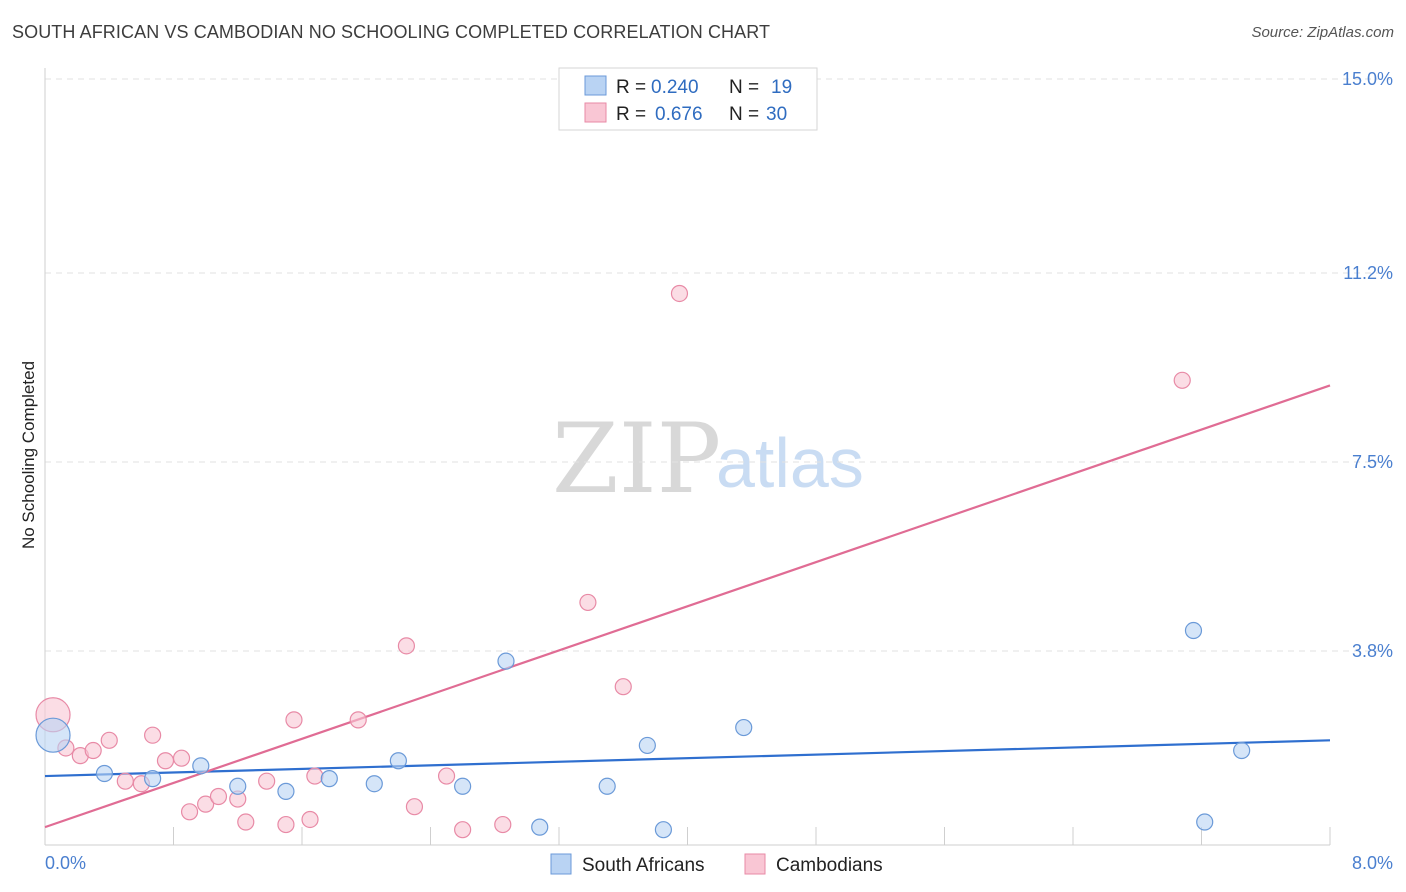  Describe the element at coordinates (716, 864) in the screenshot. I see `series-legend: South Africans Cambodians` at that location.